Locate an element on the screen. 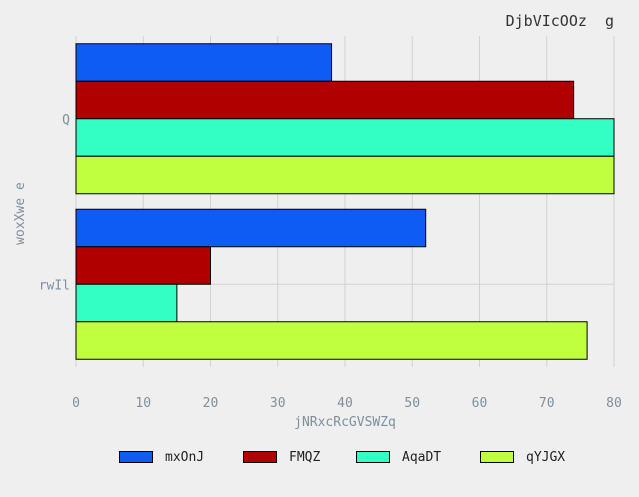 This screenshot has height=497, width=639. y-tick-label: rwIl is located at coordinates (54, 285).